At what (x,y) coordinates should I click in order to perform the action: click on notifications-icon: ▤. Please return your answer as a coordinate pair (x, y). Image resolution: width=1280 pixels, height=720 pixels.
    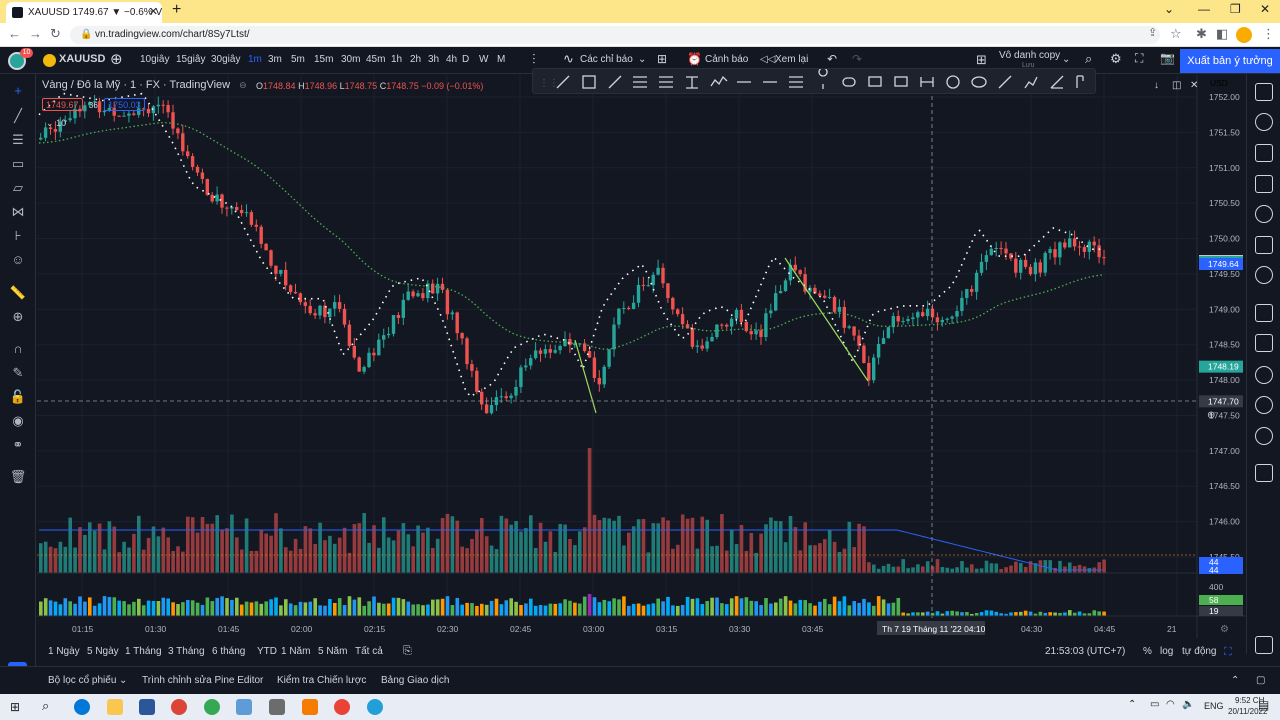
    Looking at the image, I should click on (1264, 705).